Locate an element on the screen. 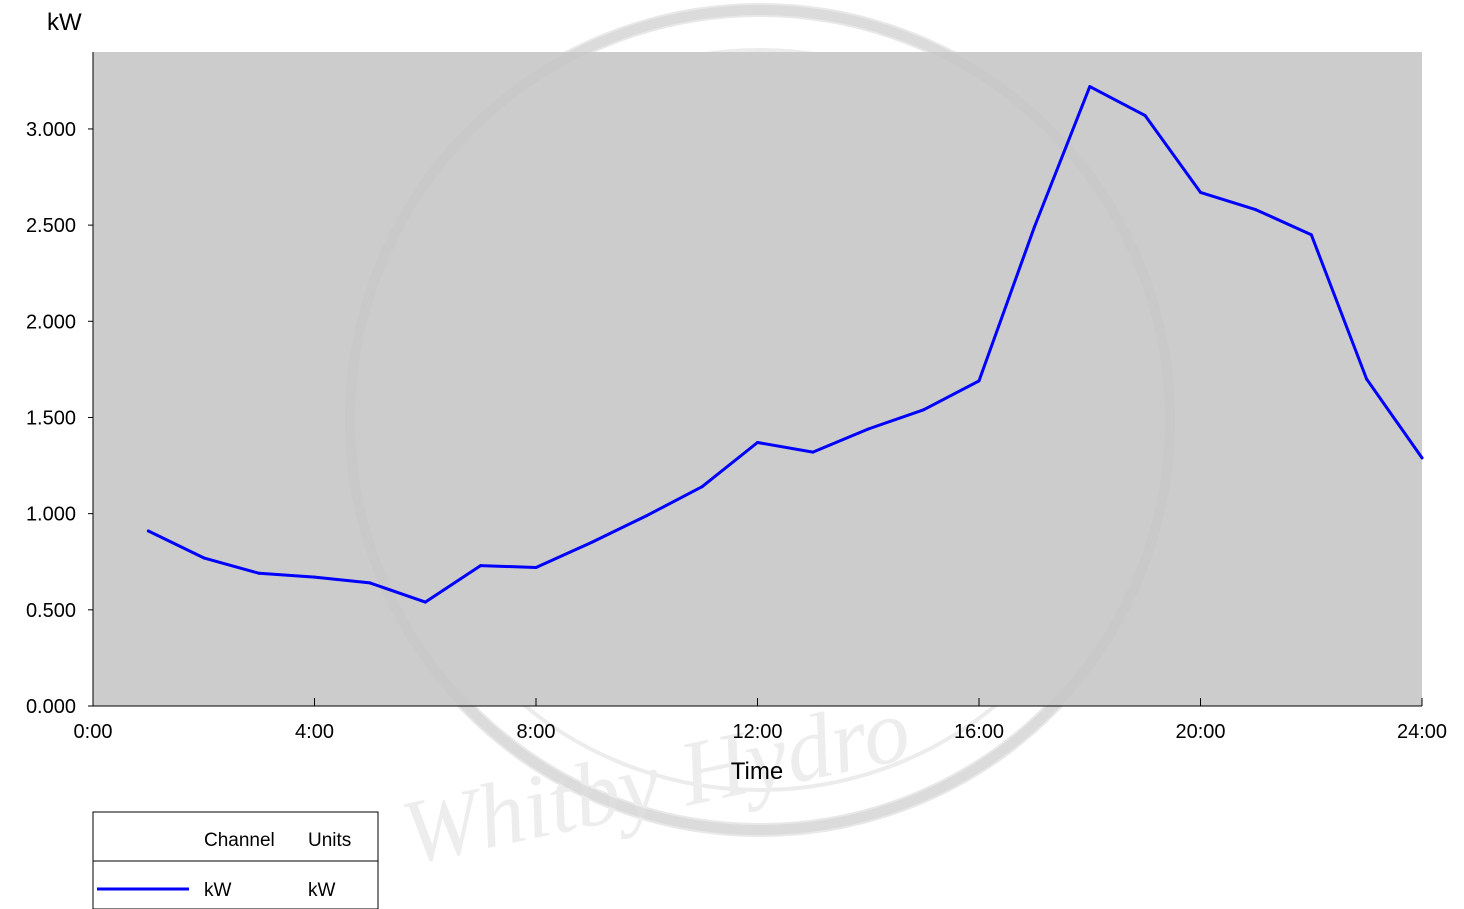  y-tick-label: 0.000 is located at coordinates (51, 707).